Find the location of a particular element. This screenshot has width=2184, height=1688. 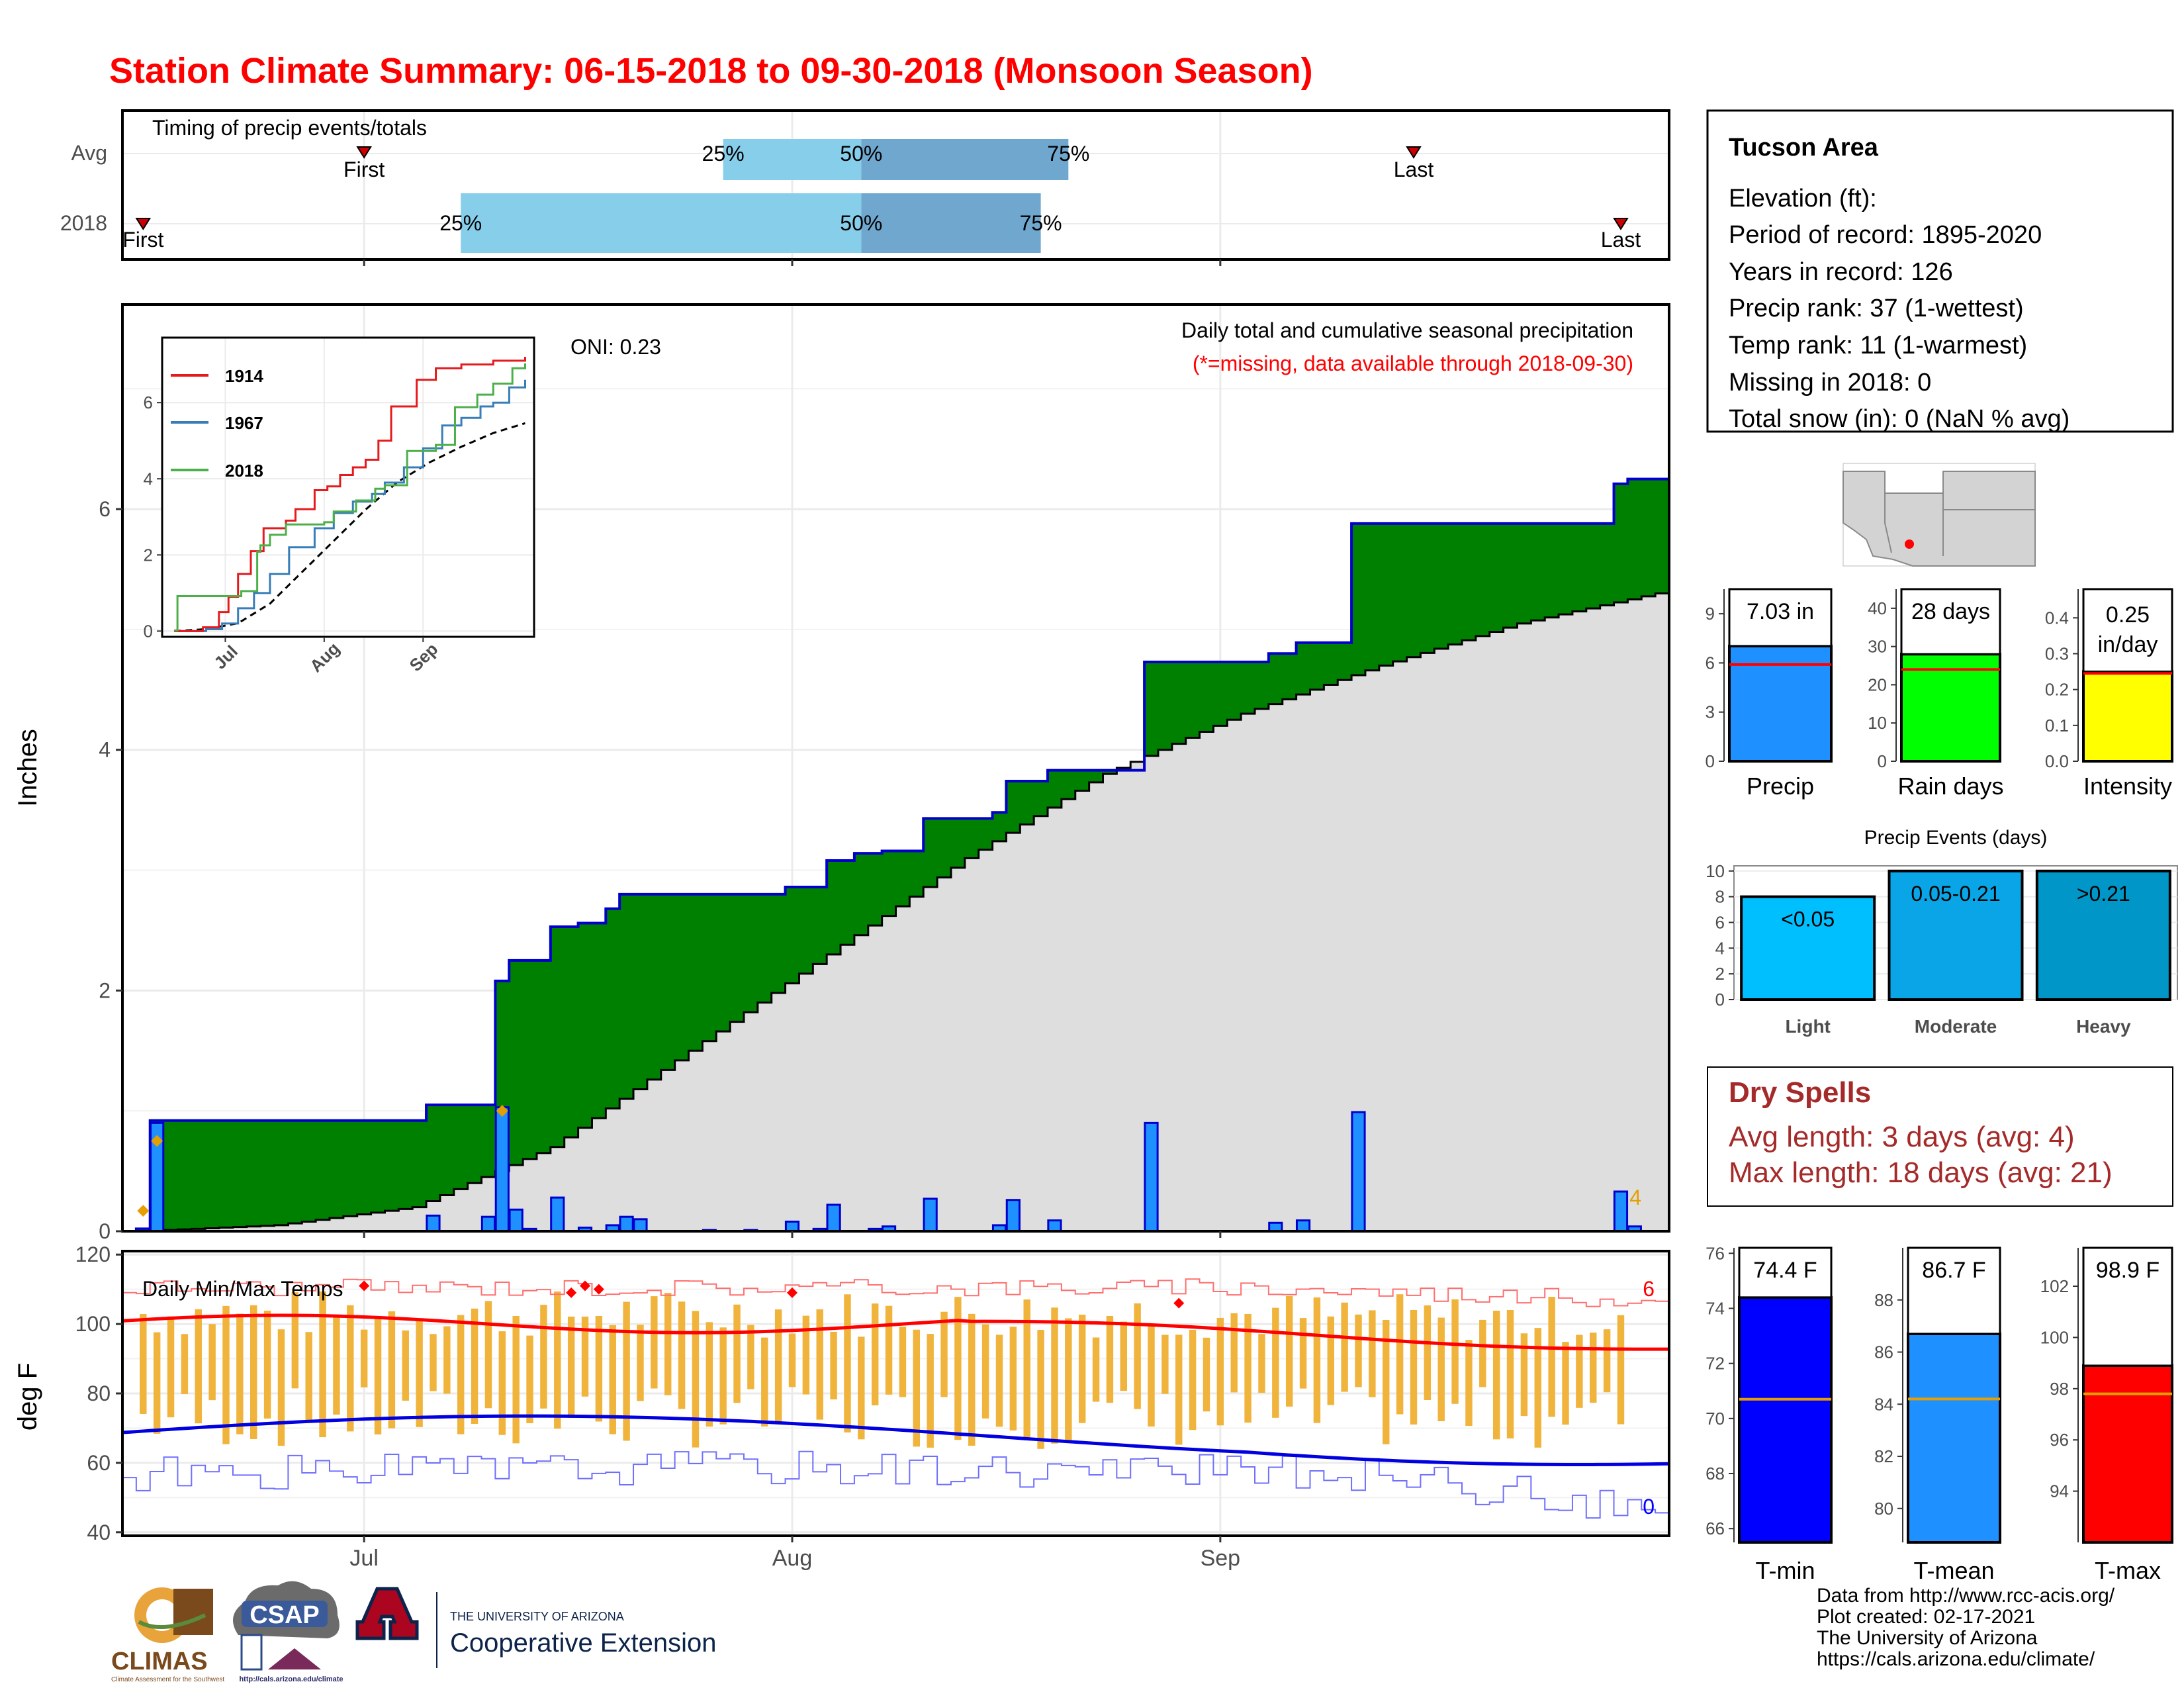

record-precip-markers is located at coordinates (322, 1161).